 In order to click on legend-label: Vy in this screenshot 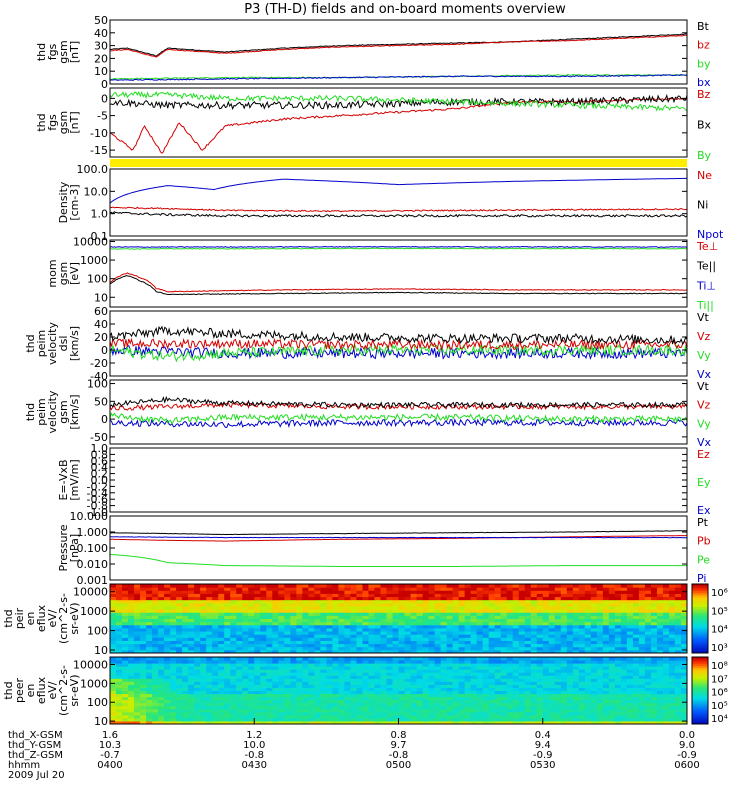, I will do `click(704, 355)`.